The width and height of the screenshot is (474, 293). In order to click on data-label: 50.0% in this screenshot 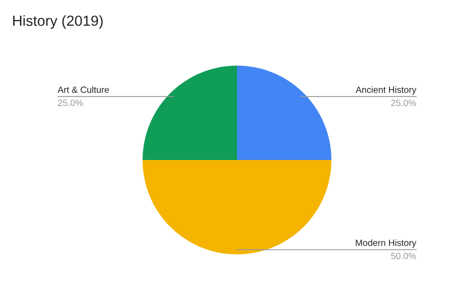, I will do `click(403, 256)`.